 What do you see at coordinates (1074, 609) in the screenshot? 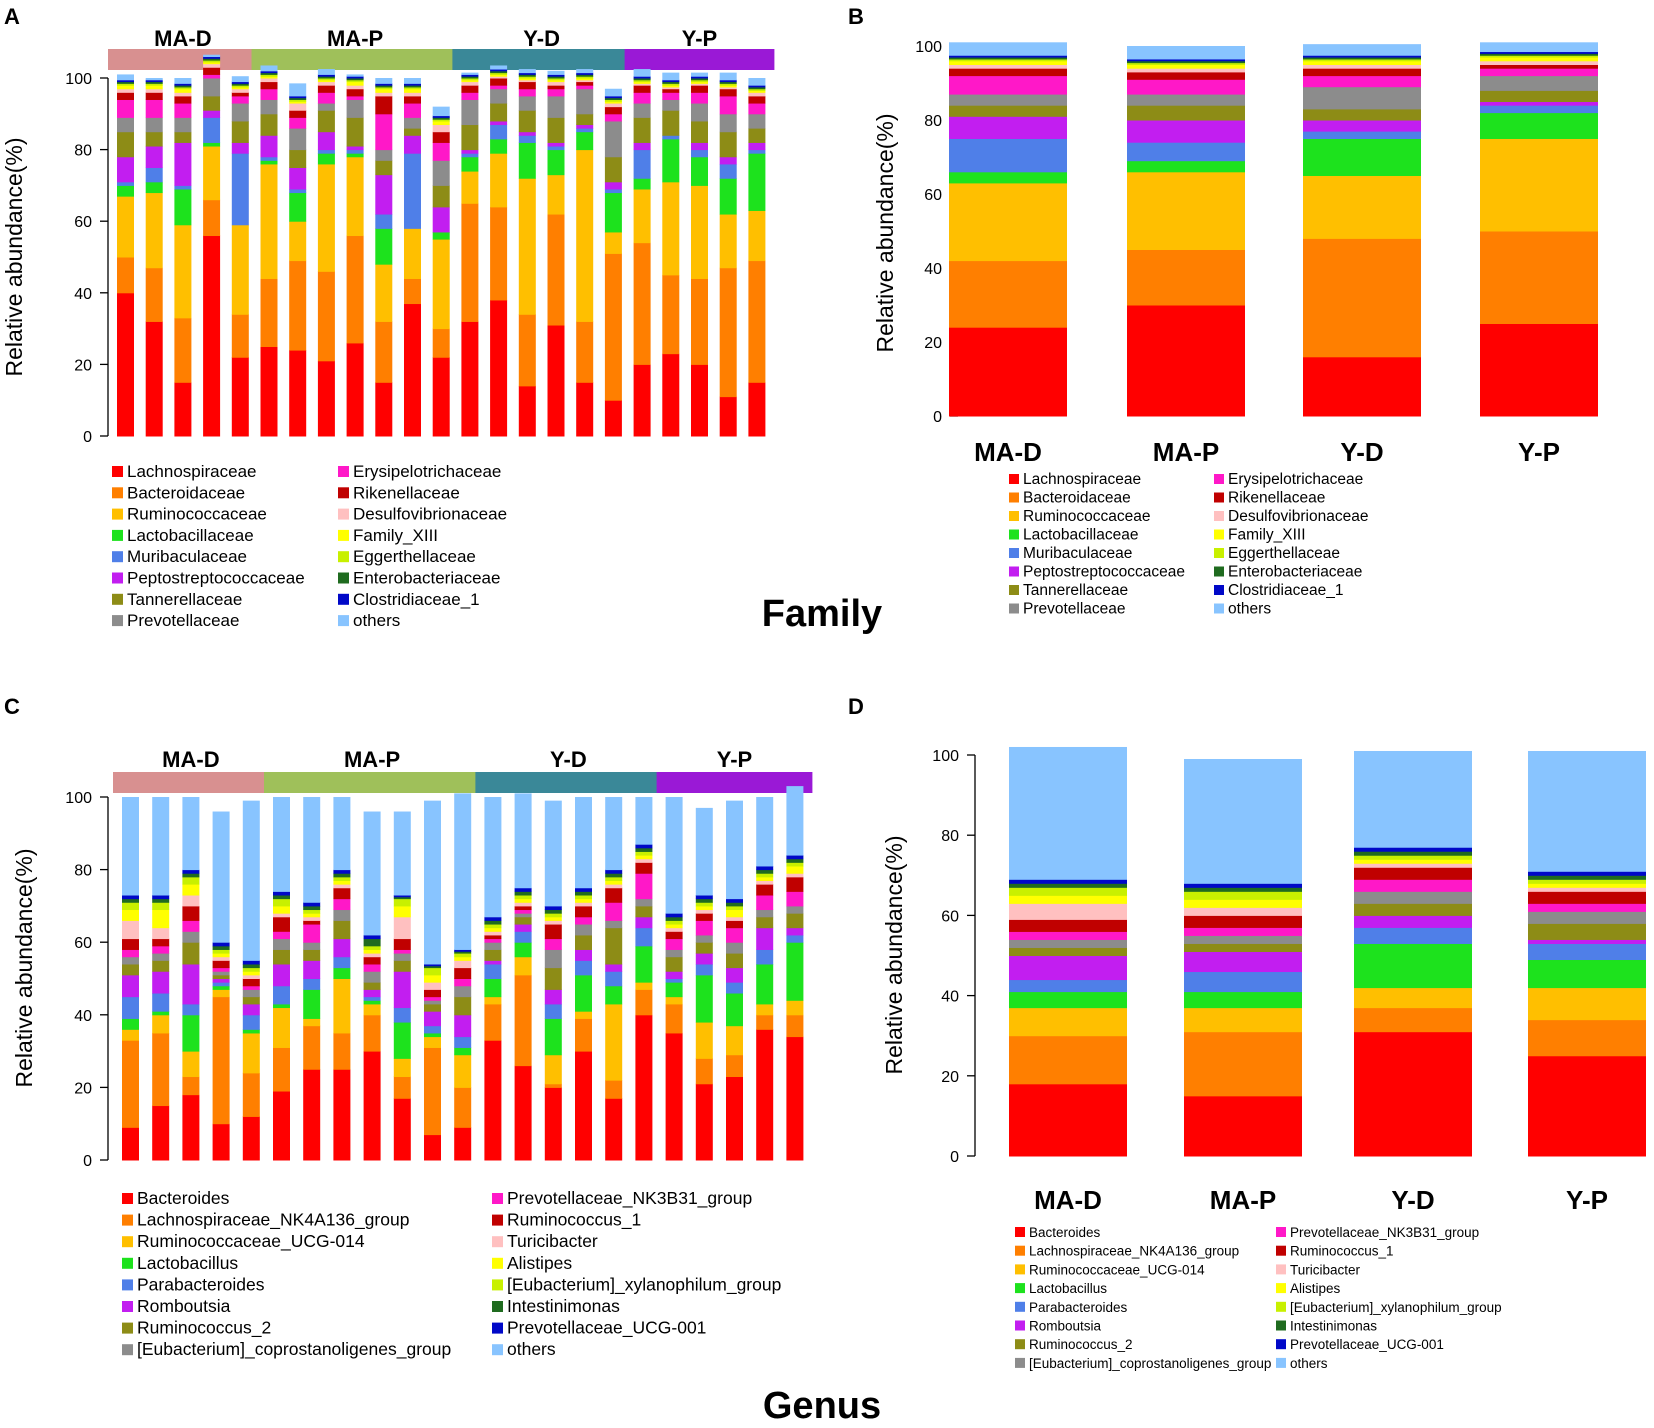
I see `1-legend-label: Prevotellaceae` at bounding box center [1074, 609].